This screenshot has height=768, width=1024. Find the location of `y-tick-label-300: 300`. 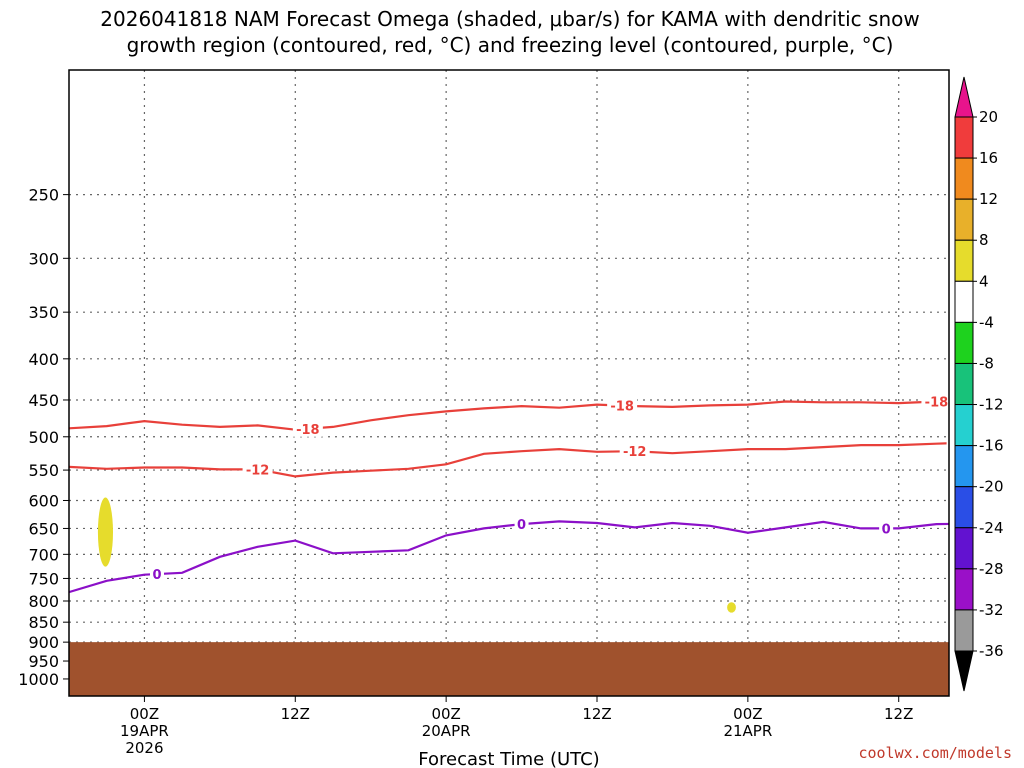

y-tick-label-300: 300 is located at coordinates (43, 258).